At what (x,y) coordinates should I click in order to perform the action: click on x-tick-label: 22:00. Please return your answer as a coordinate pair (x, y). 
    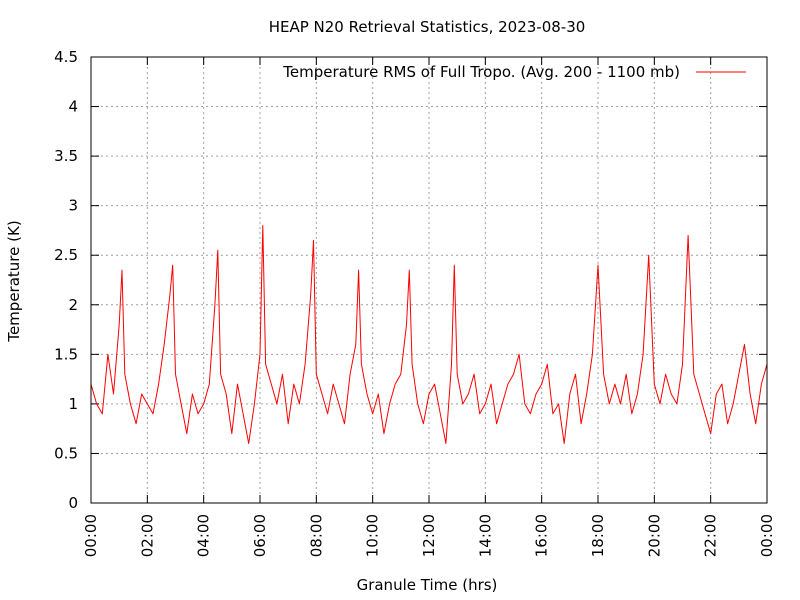
    Looking at the image, I should click on (711, 535).